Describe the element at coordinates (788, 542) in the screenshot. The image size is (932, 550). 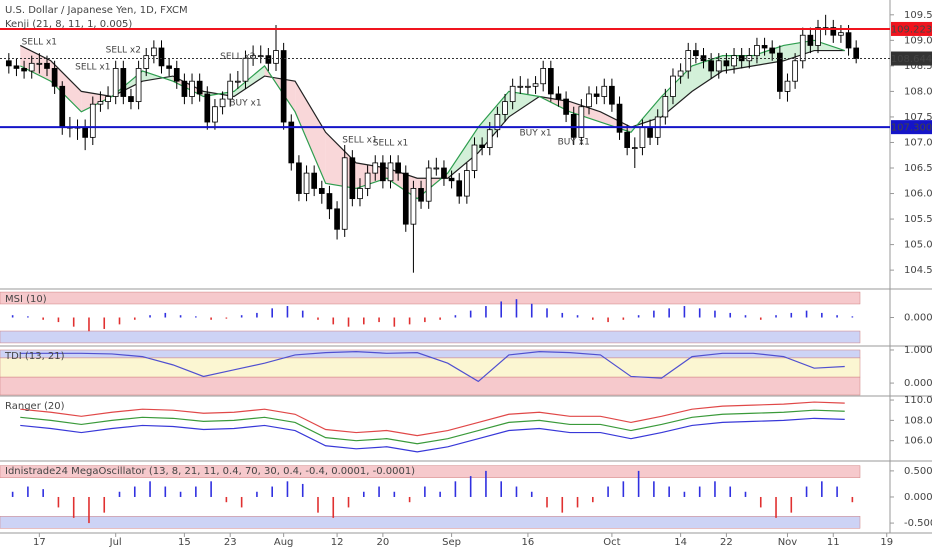
I see `x-tick-label: Nov` at that location.